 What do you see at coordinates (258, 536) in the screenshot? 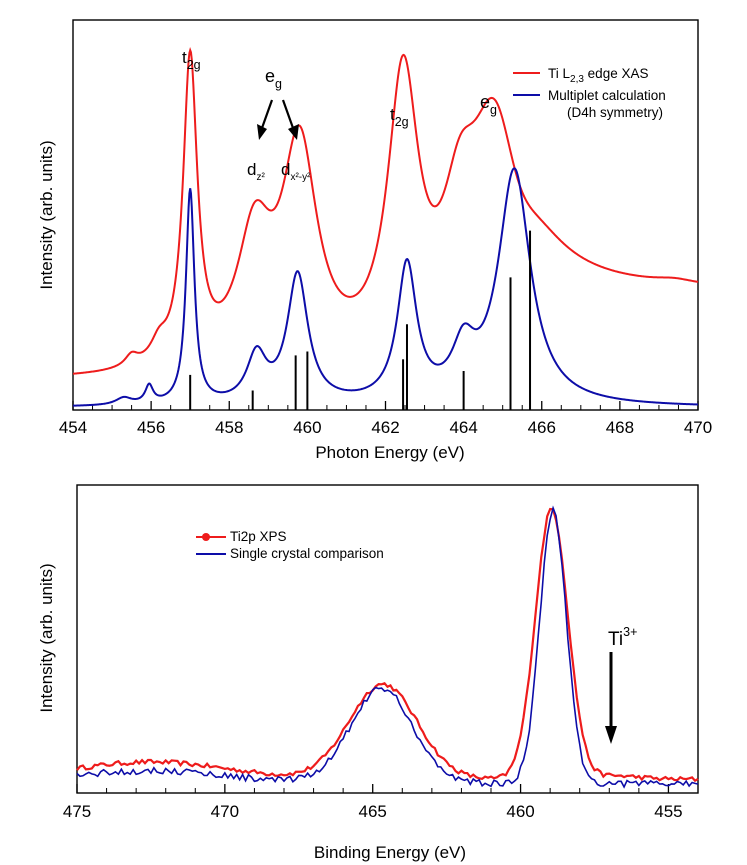
I see `legend-label-xps: Ti2p XPS` at bounding box center [258, 536].